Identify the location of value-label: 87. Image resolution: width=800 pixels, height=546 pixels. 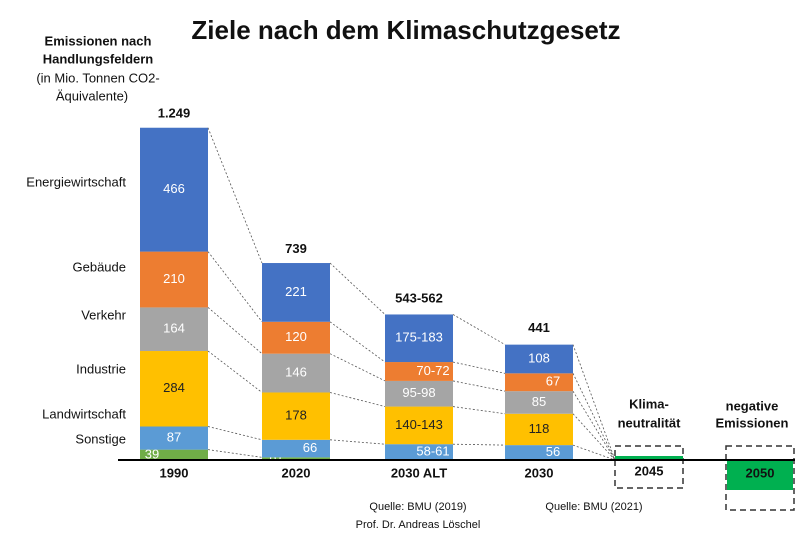
(174, 437).